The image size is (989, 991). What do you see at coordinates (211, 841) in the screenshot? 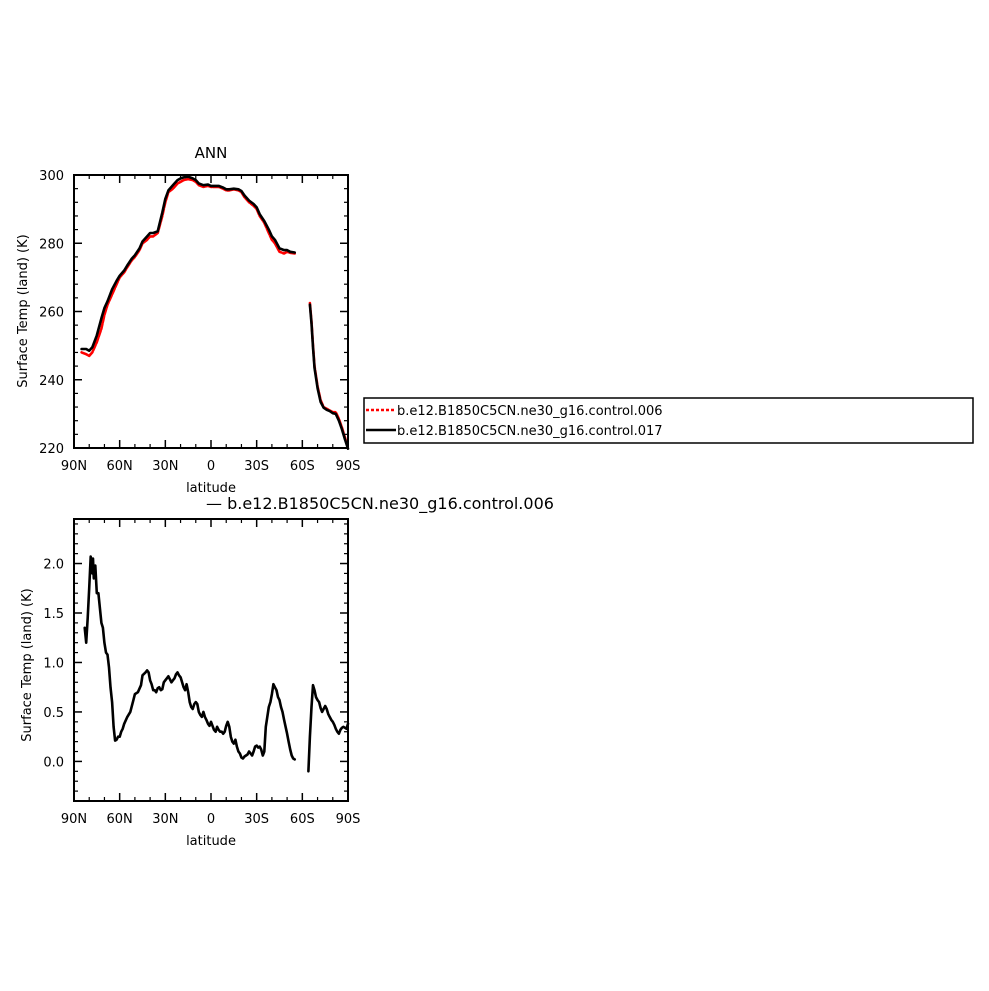
I see `bottom-panel-x-axis-label: latitude` at bounding box center [211, 841].